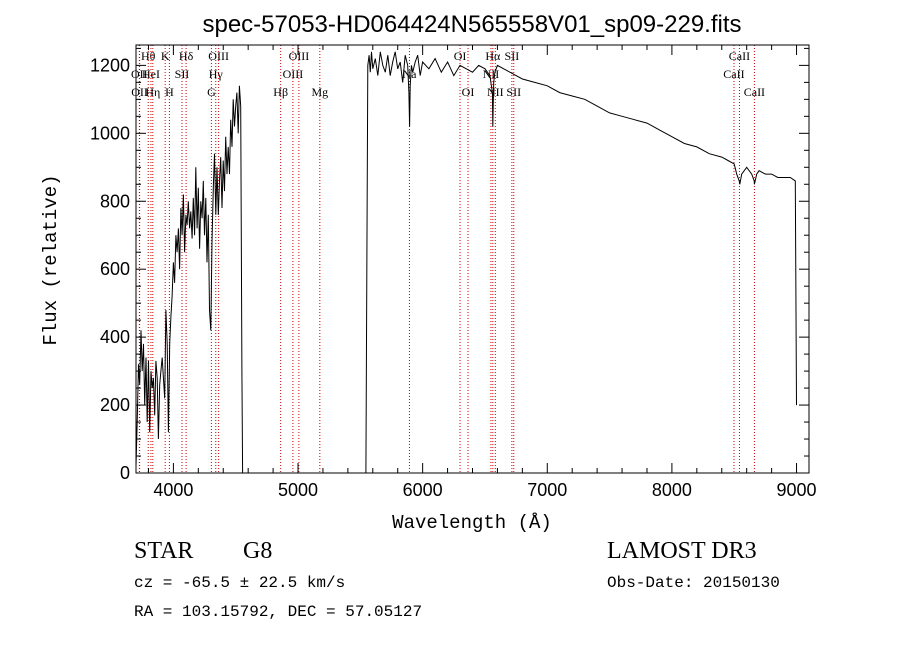 The width and height of the screenshot is (900, 649). I want to click on marker-label-0: OII, so click(139, 74).